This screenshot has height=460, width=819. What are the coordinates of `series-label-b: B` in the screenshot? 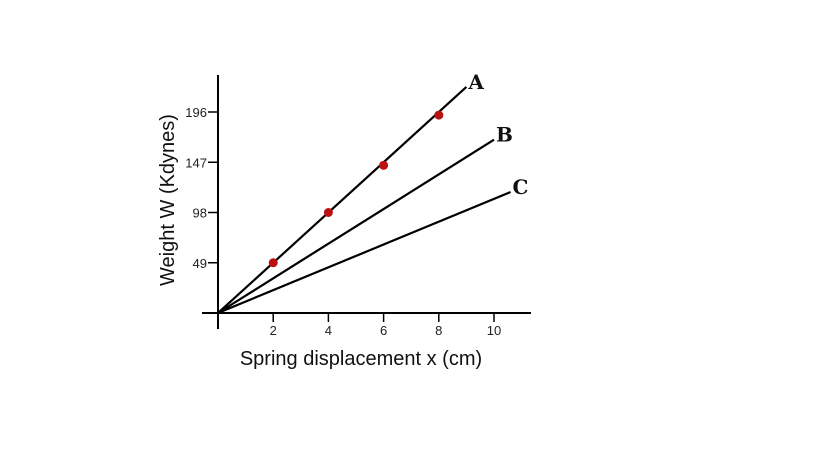 It's located at (504, 135).